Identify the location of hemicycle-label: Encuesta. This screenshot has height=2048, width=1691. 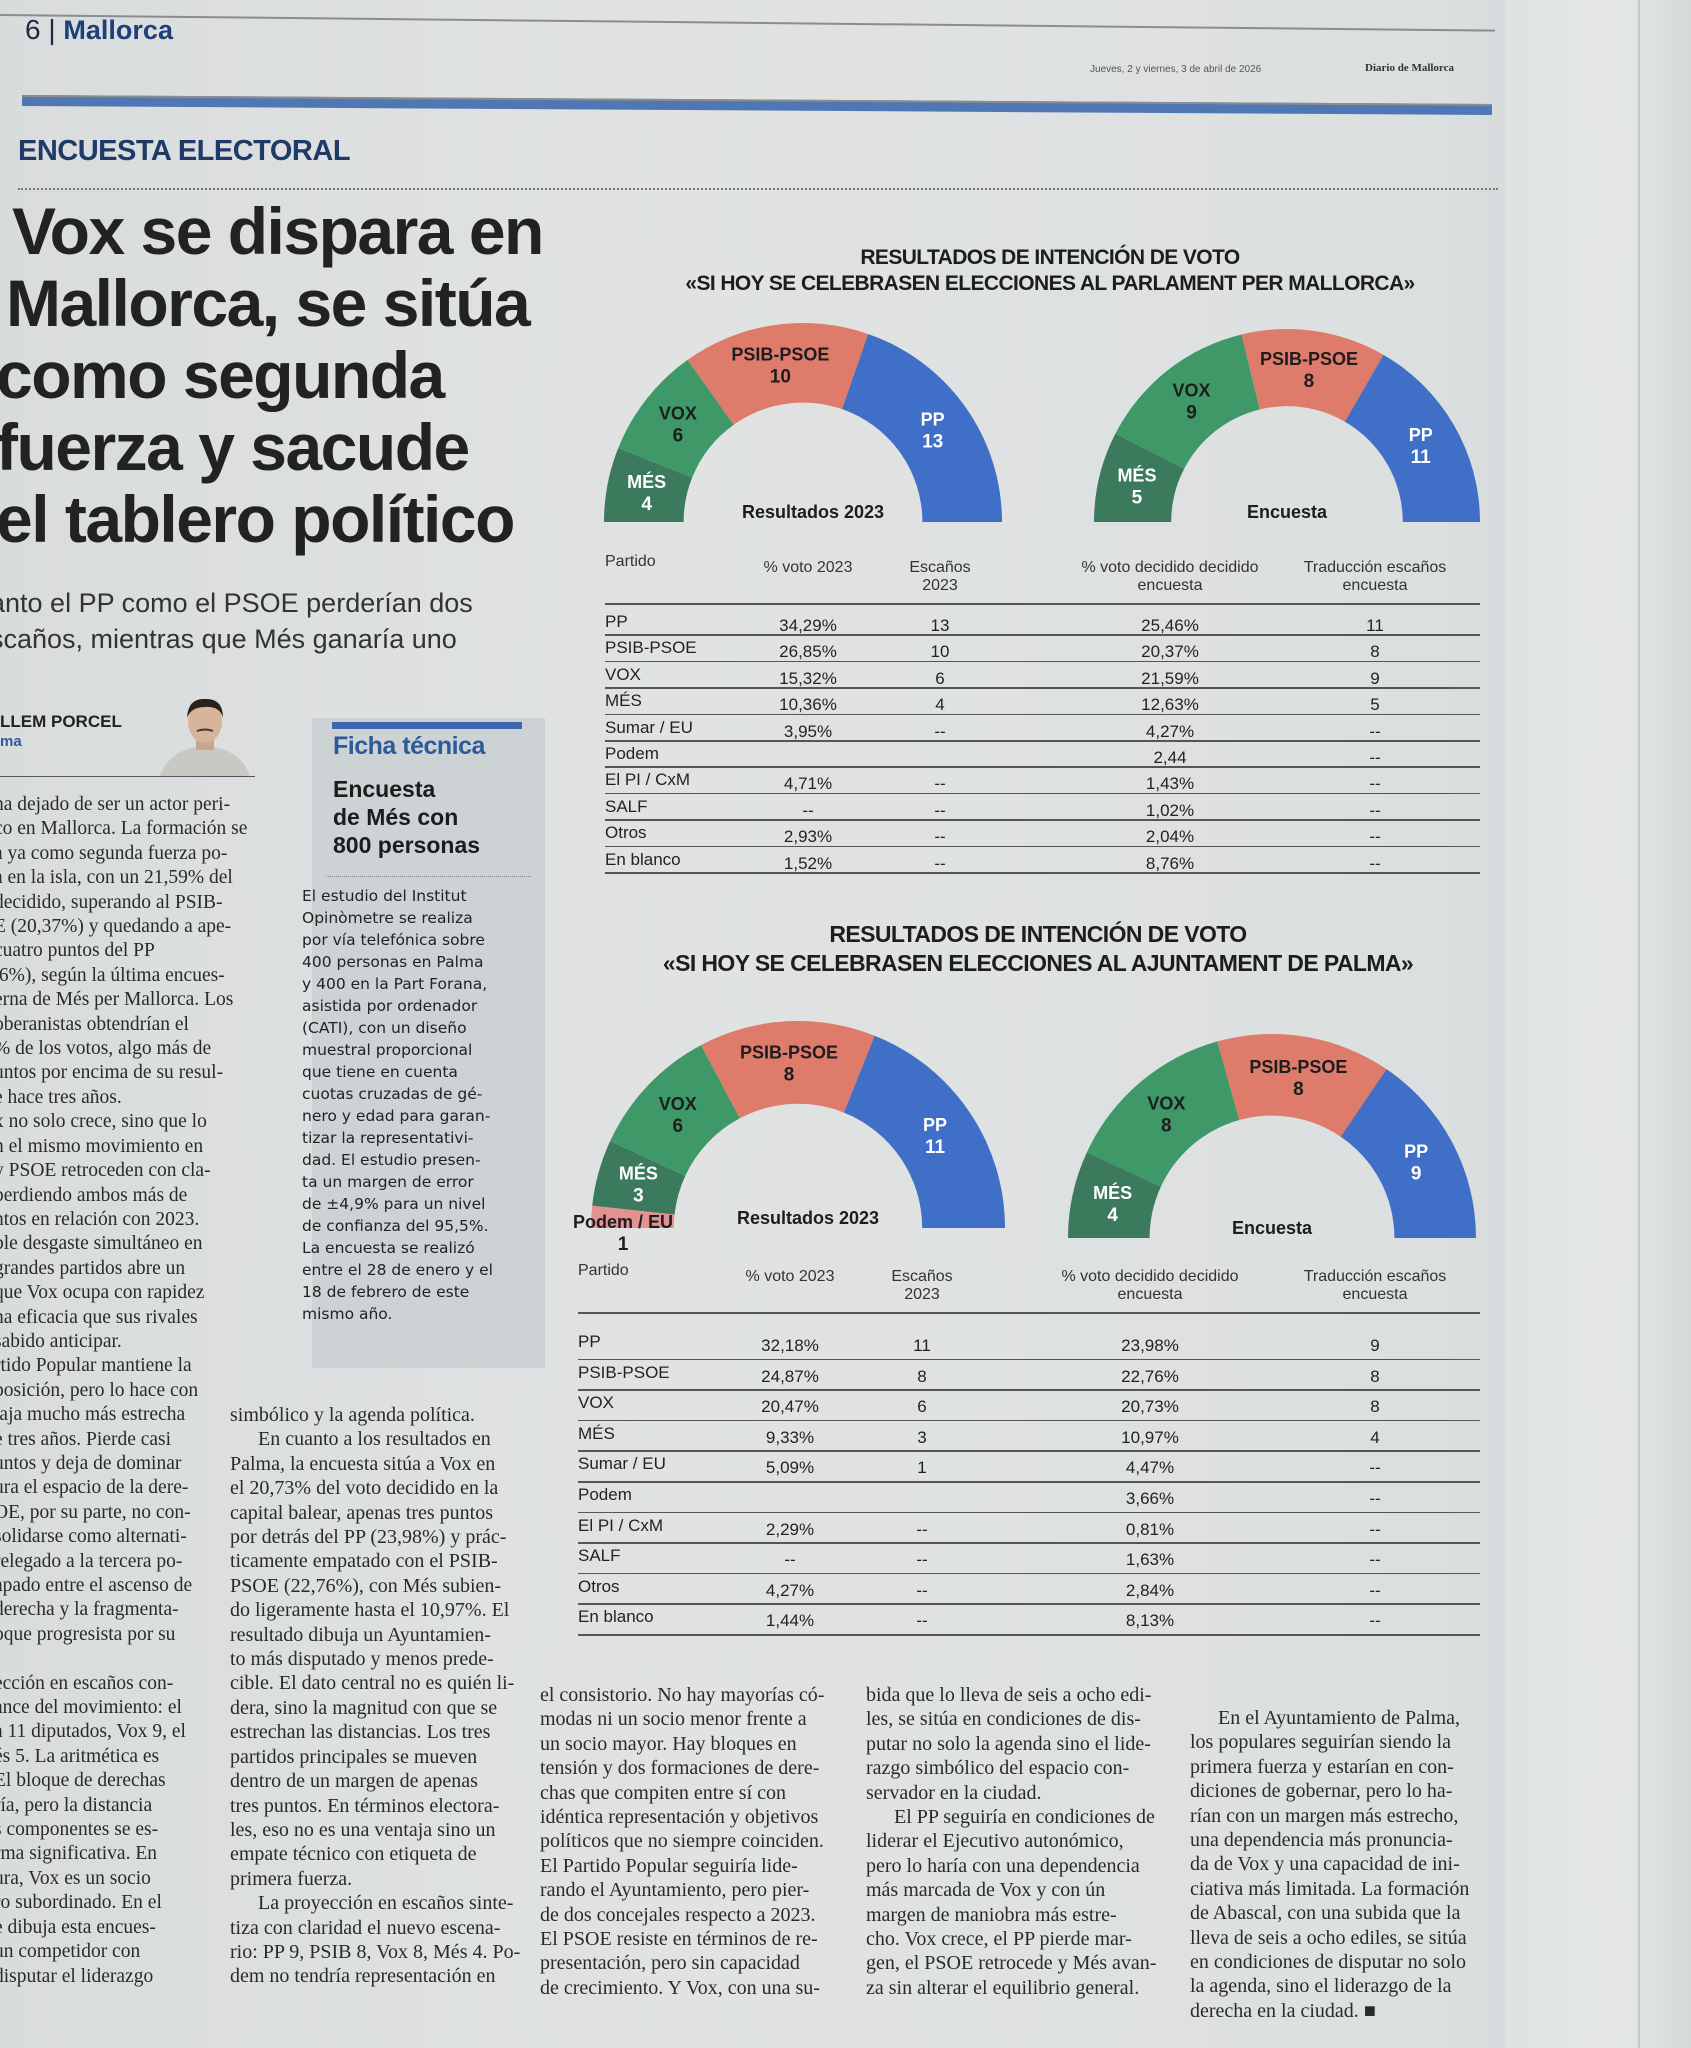
(1287, 512).